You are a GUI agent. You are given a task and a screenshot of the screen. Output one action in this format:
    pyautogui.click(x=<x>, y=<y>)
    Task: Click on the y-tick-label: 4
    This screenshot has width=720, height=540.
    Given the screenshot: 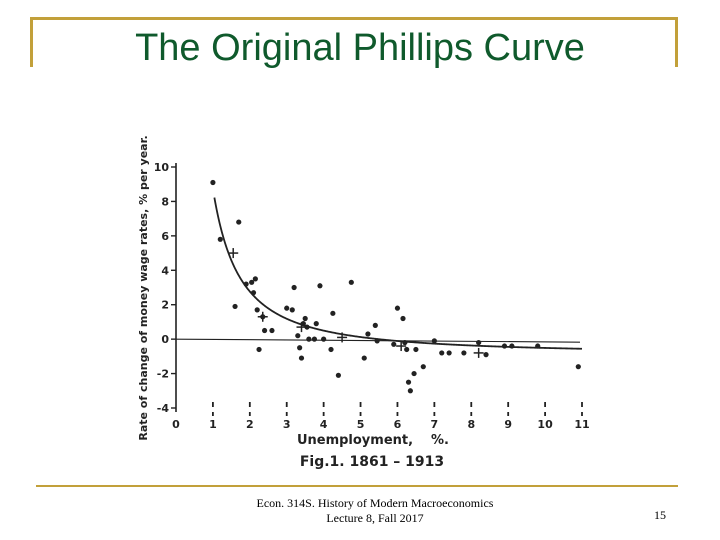 What is the action you would take?
    pyautogui.click(x=165, y=270)
    